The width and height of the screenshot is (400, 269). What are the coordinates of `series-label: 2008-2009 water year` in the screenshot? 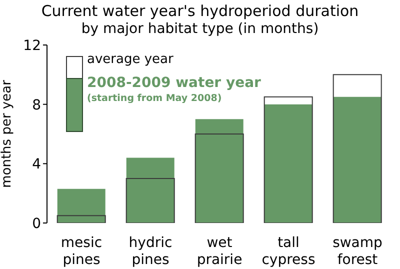 It's located at (174, 83).